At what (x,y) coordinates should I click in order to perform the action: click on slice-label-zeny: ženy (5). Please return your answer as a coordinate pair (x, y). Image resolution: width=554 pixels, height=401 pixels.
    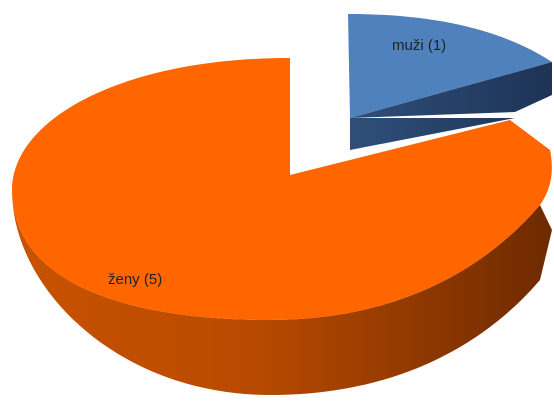
    Looking at the image, I should click on (135, 279).